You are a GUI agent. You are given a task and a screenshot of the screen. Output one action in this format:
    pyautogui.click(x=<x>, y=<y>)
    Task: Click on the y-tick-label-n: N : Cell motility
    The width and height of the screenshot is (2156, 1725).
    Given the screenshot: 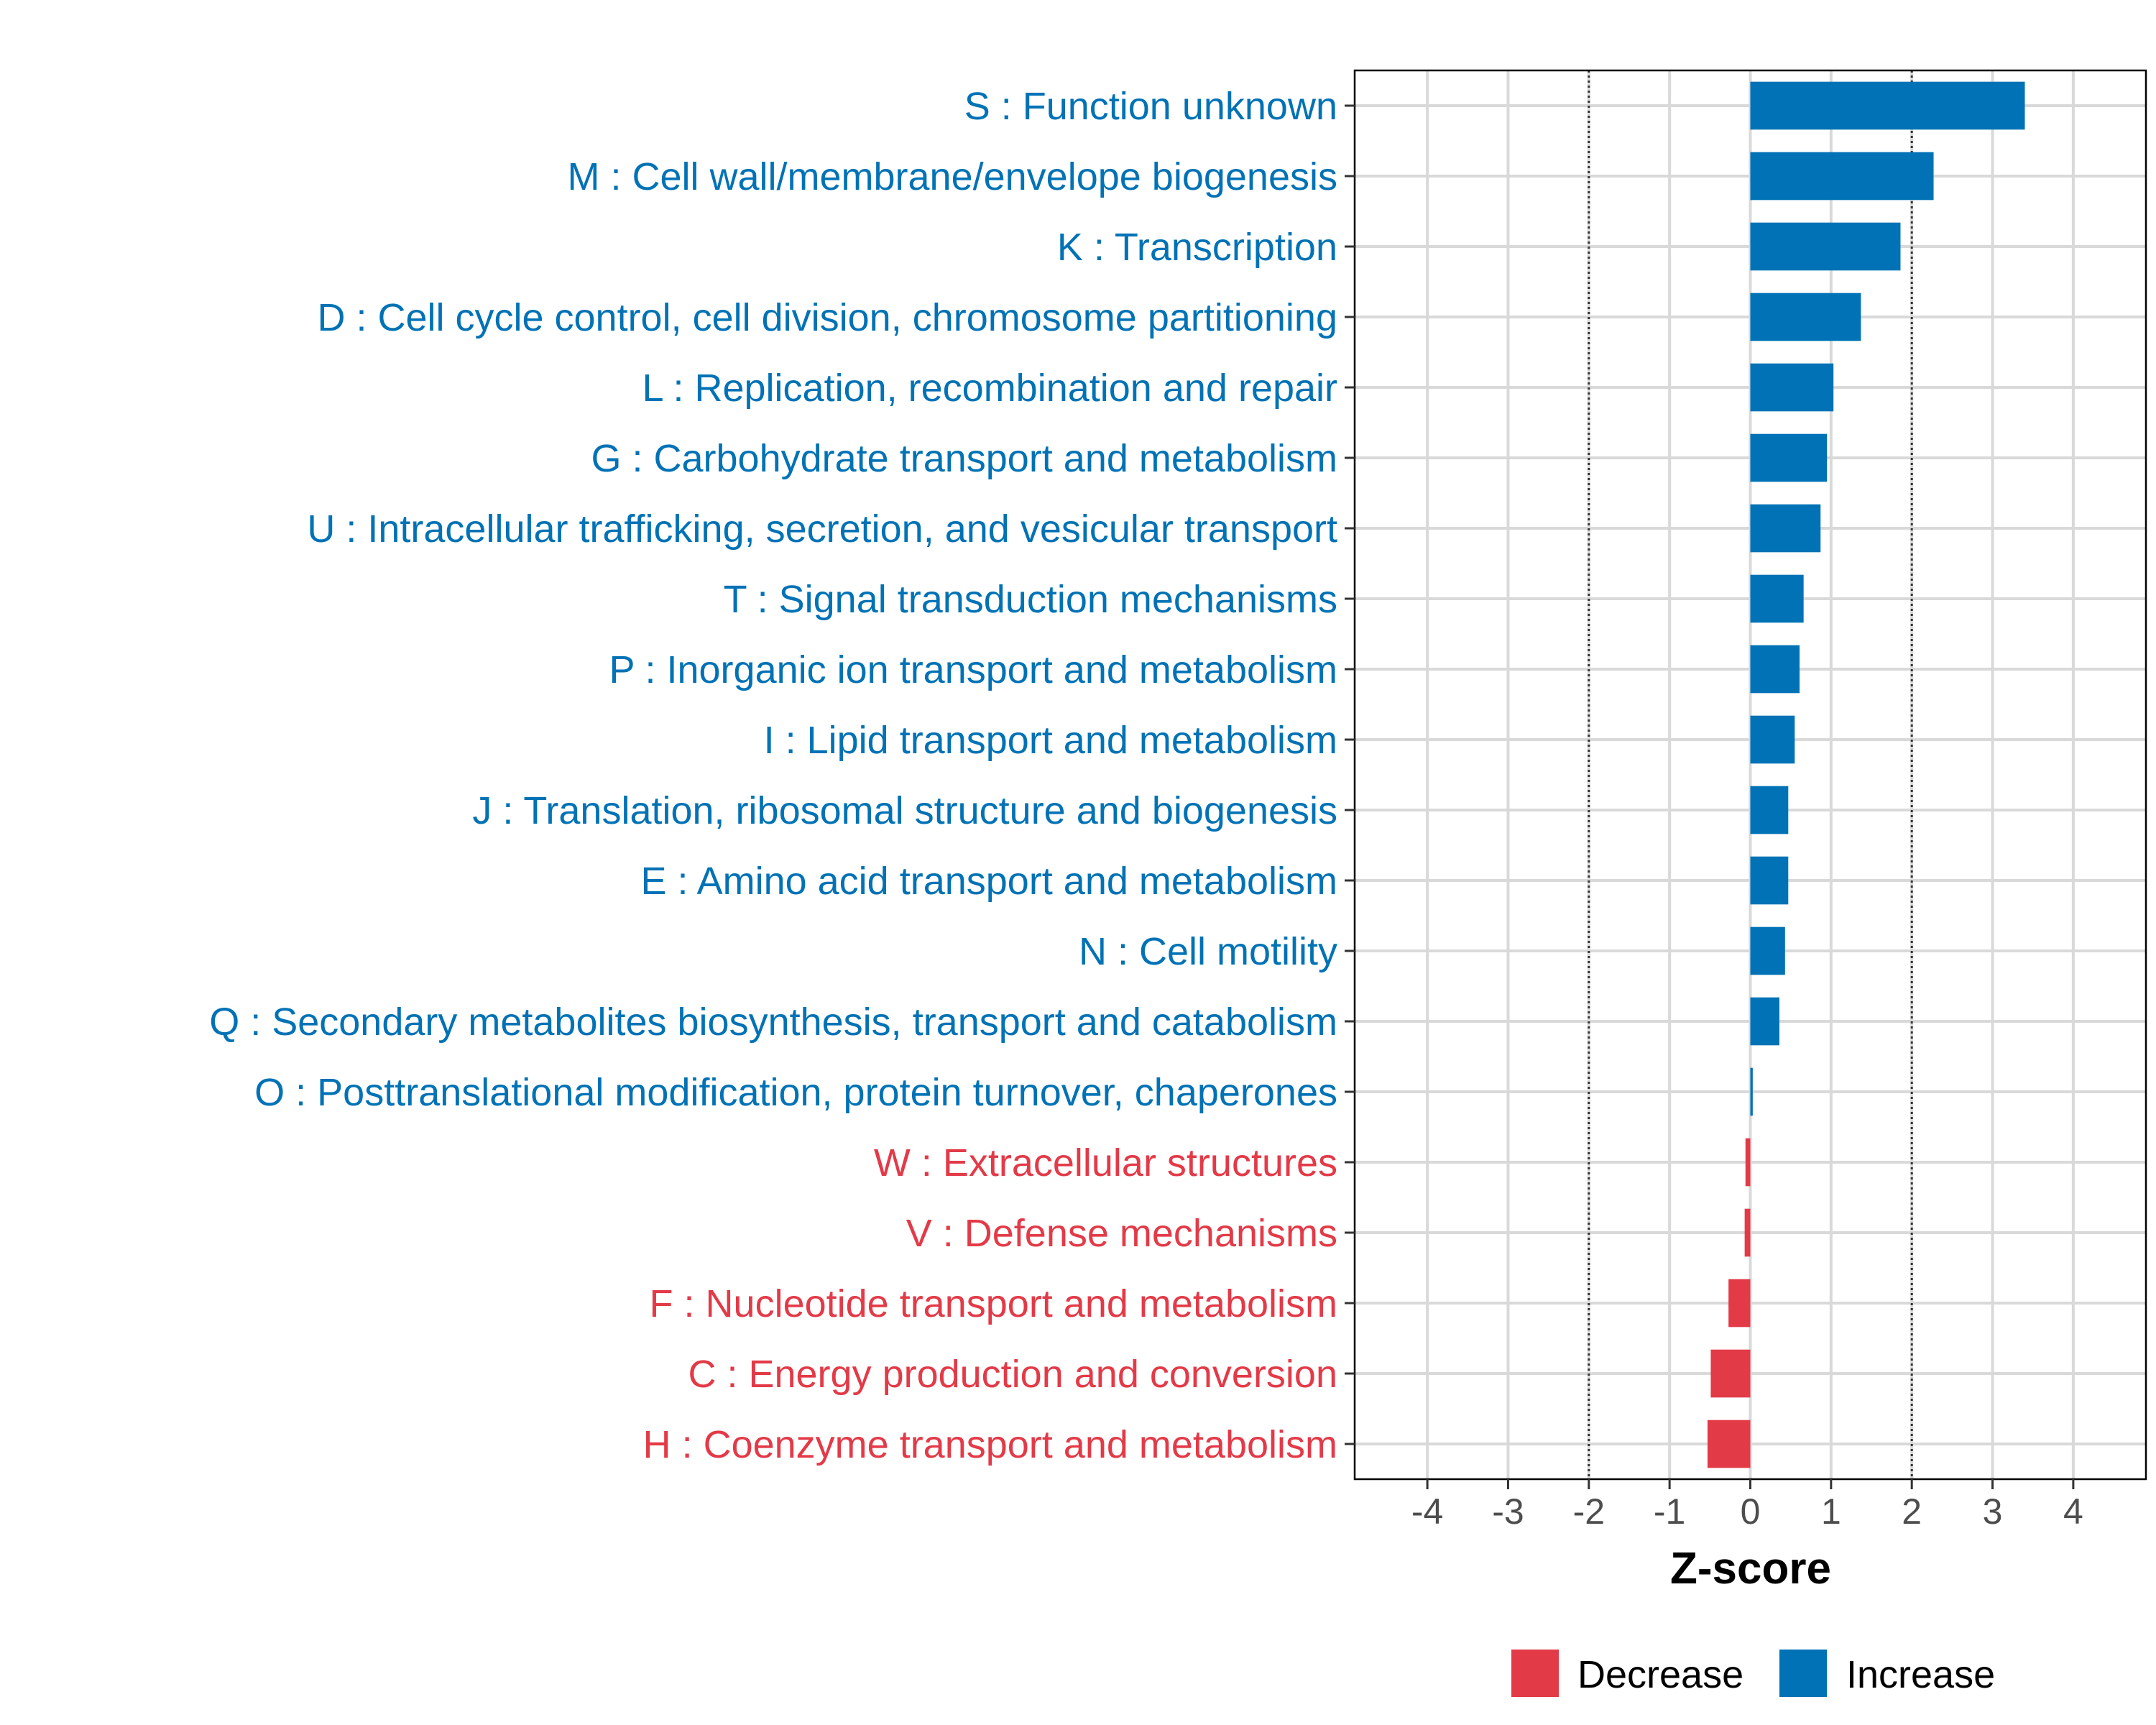 What is the action you would take?
    pyautogui.click(x=1208, y=951)
    